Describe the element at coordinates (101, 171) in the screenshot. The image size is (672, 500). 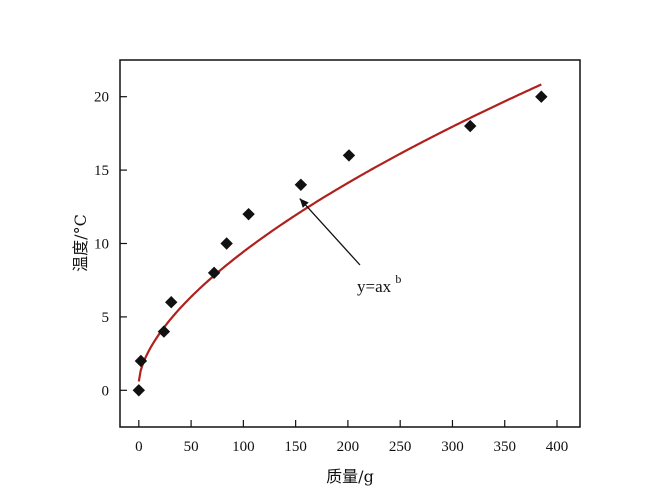
I see `y-tick-label: 15` at that location.